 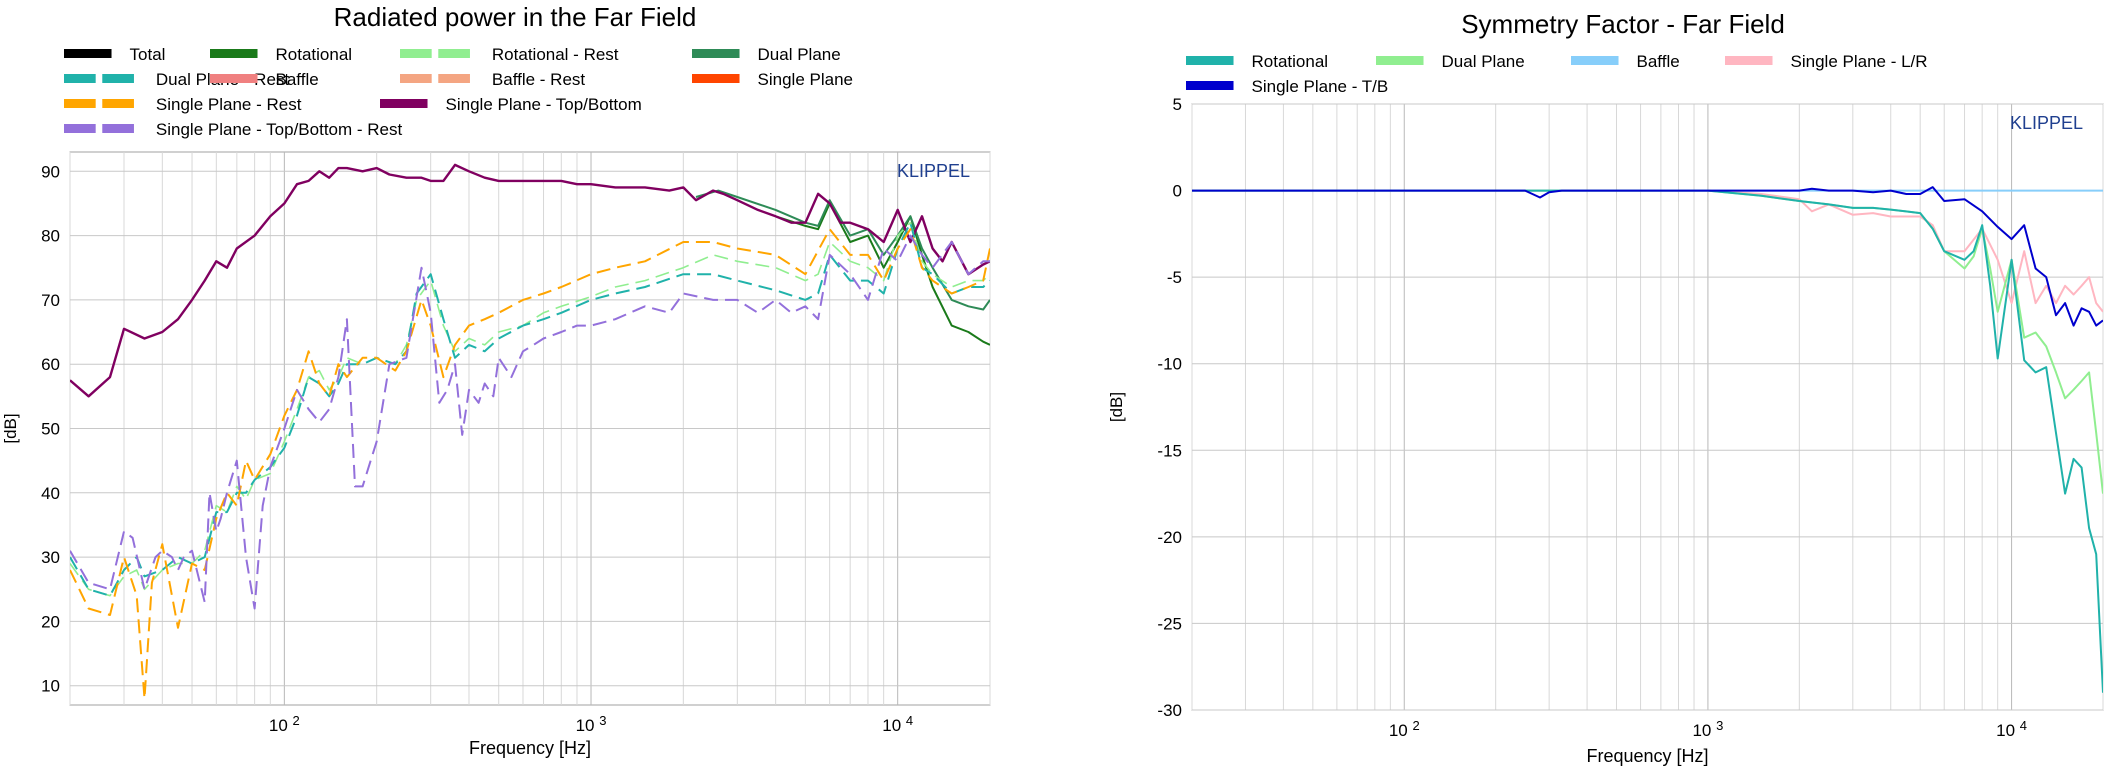 I want to click on y-tick-label: 5, so click(x=1177, y=104).